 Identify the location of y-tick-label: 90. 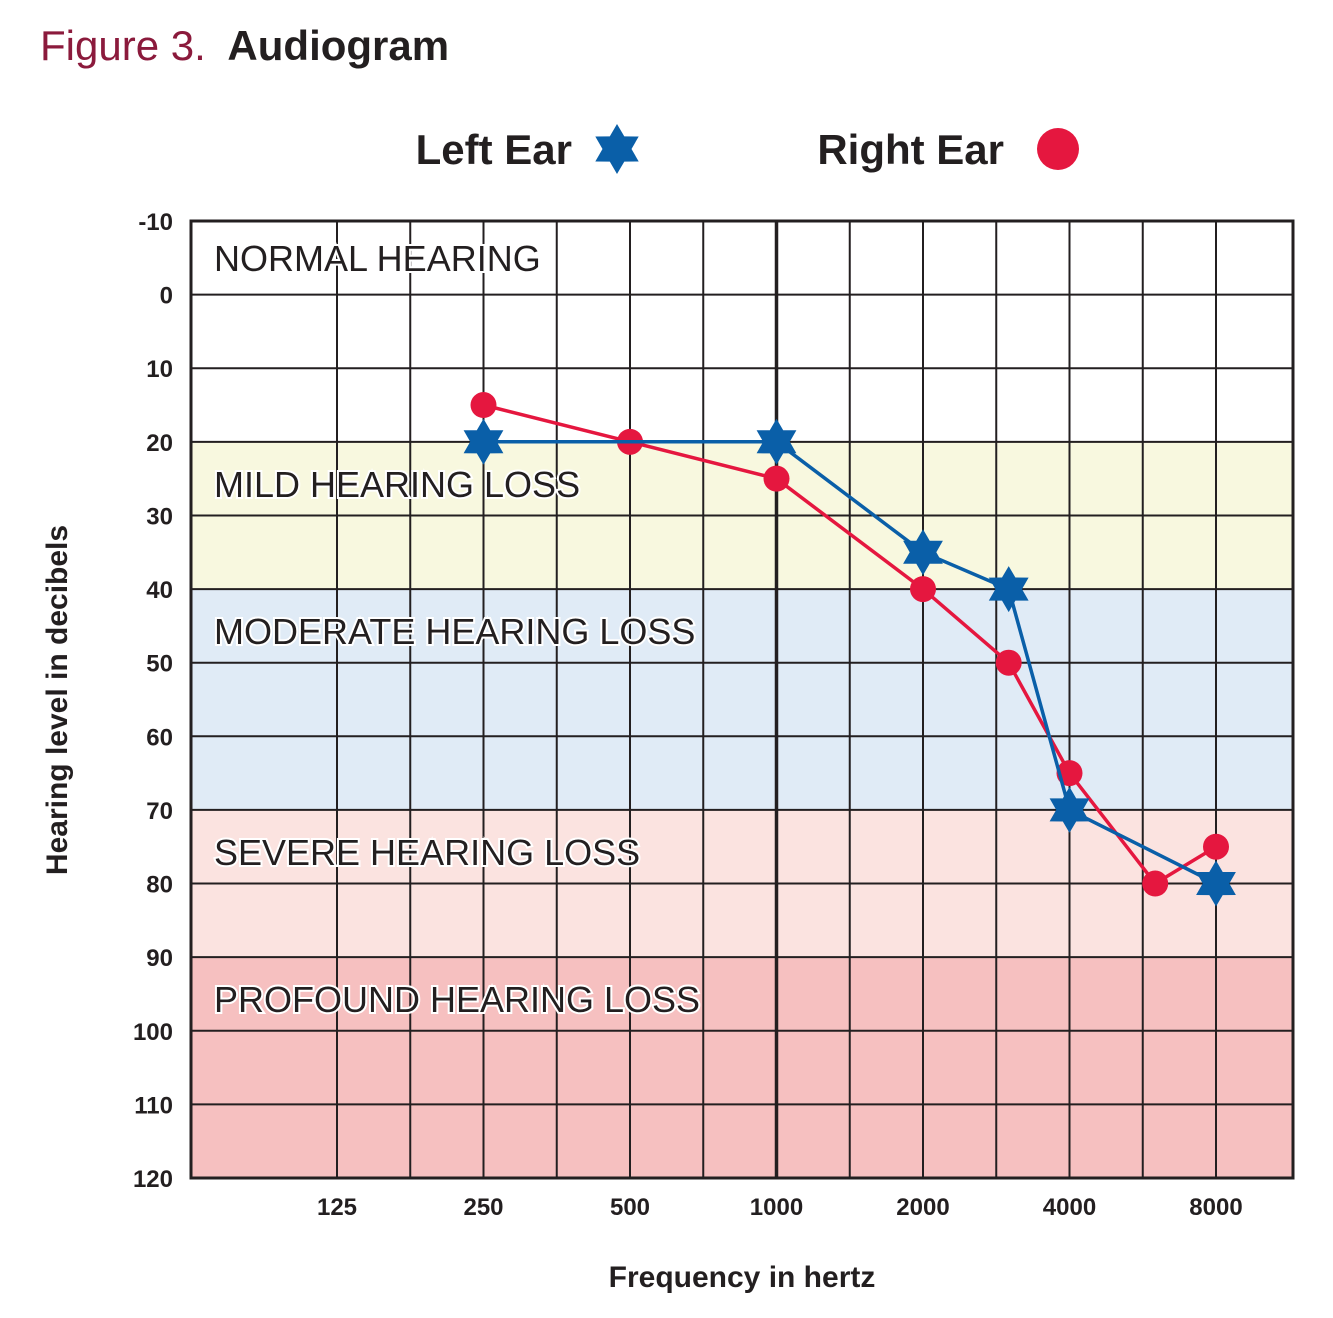
(159, 958).